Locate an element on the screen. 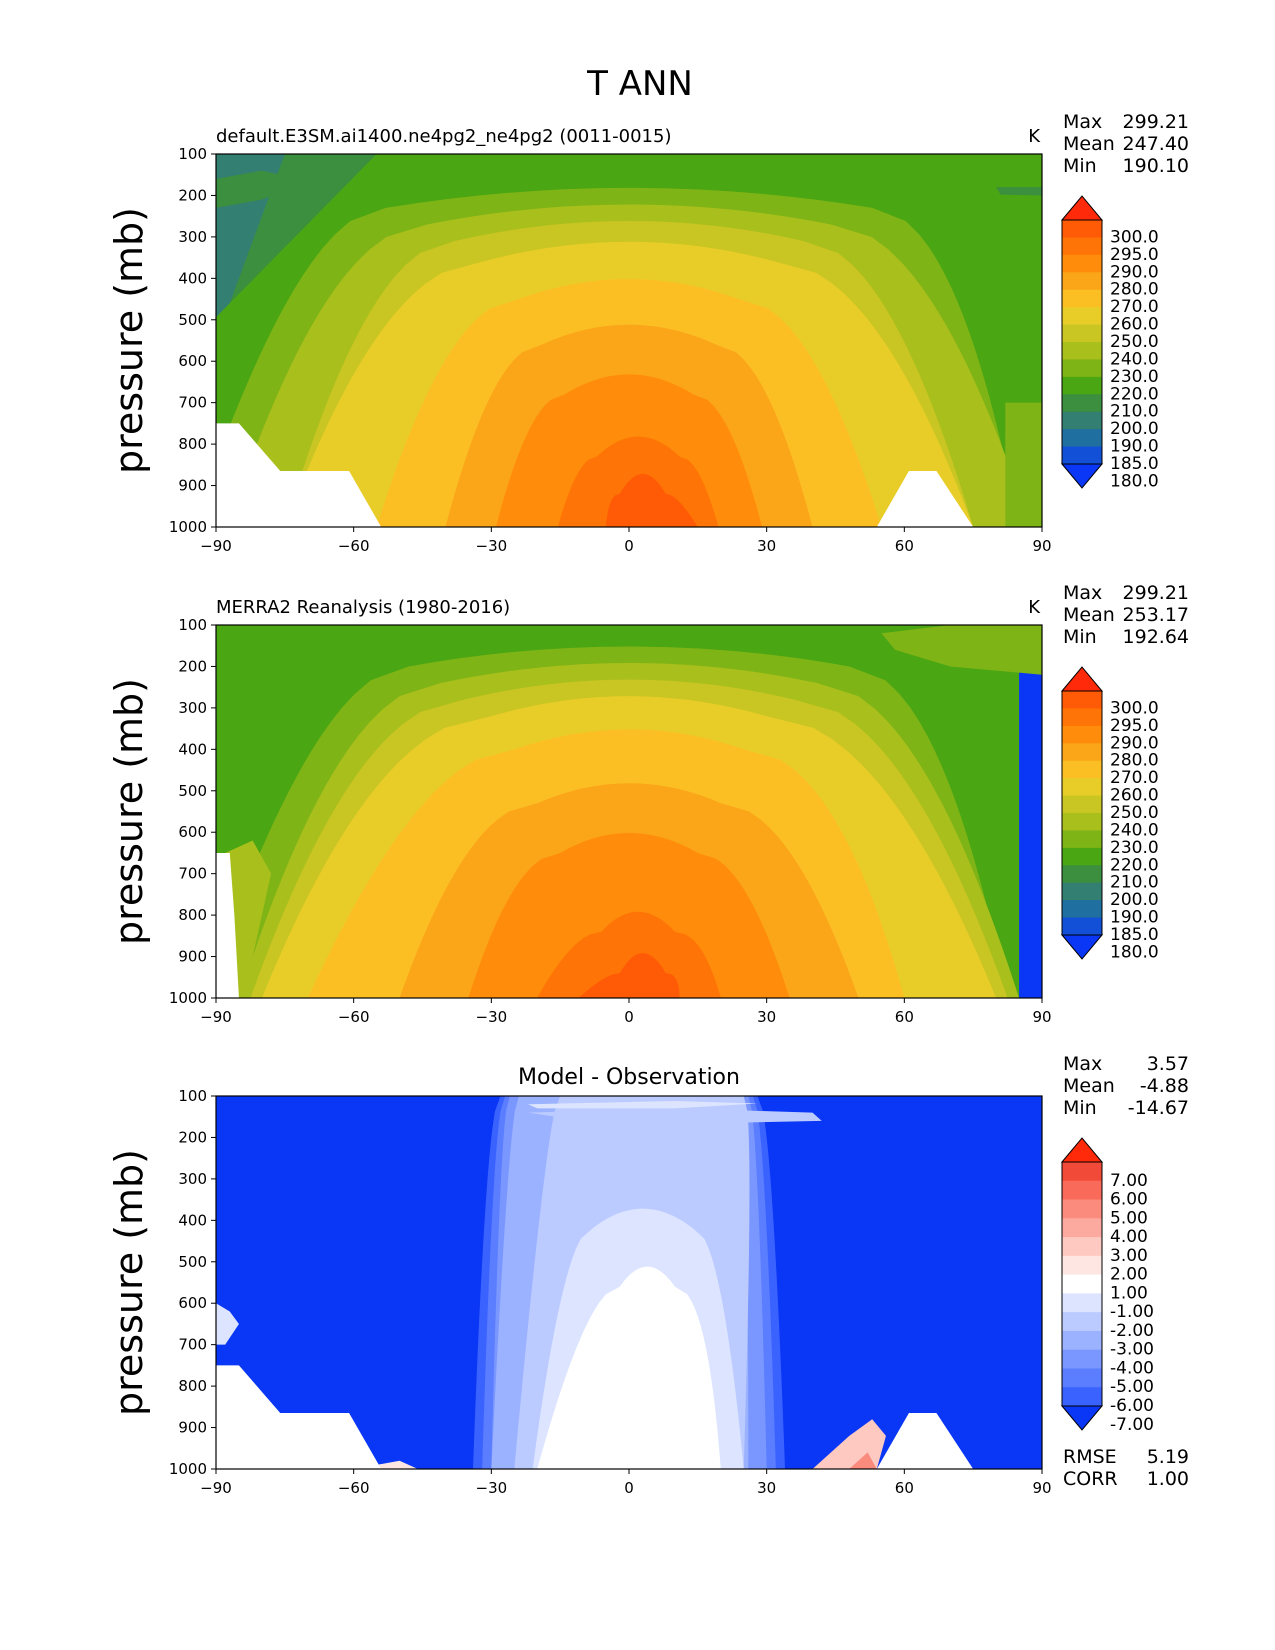 This screenshot has width=1275, height=1650. colorbar-label: 220.0 is located at coordinates (1134, 394).